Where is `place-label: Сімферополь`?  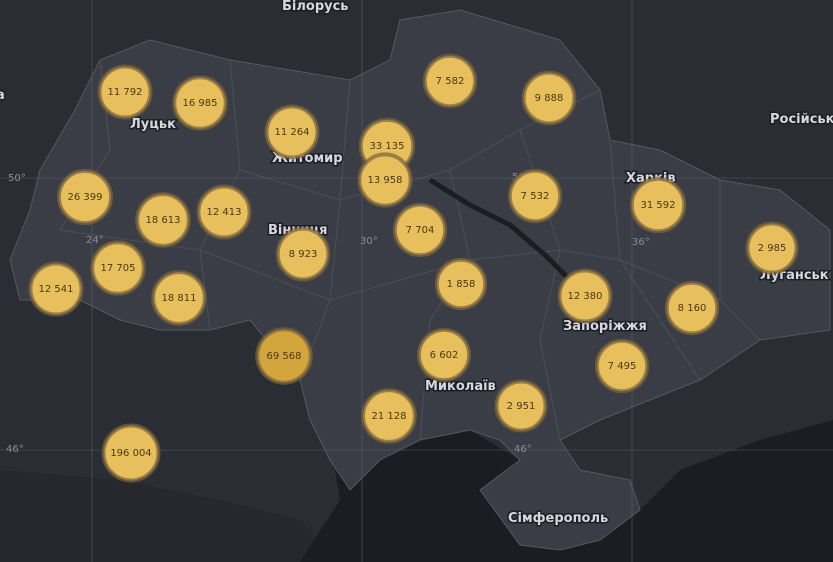
place-label: Сімферополь is located at coordinates (558, 518).